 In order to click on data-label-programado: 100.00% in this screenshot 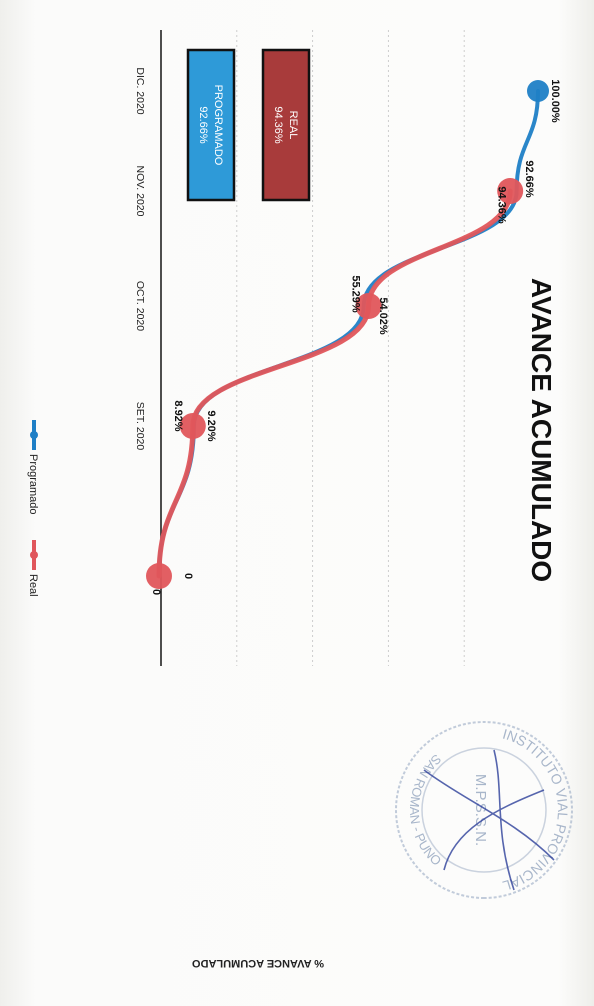, I will do `click(555, 101)`.